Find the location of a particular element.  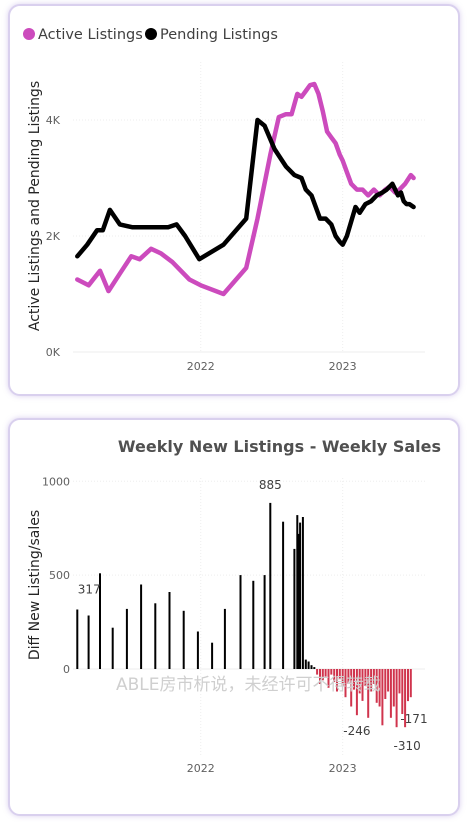

line-chart-legend: Active Listings Pending Listings is located at coordinates (150, 35).